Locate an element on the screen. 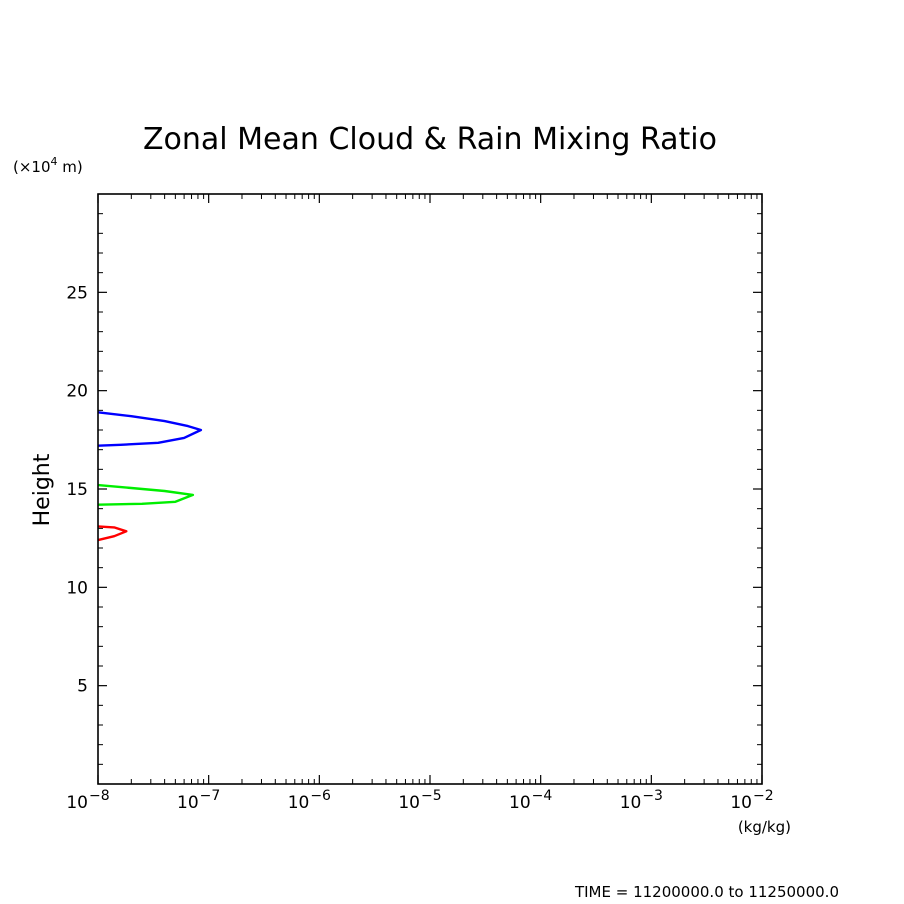  x-tick-label: 10⁻⁵ is located at coordinates (419, 800).